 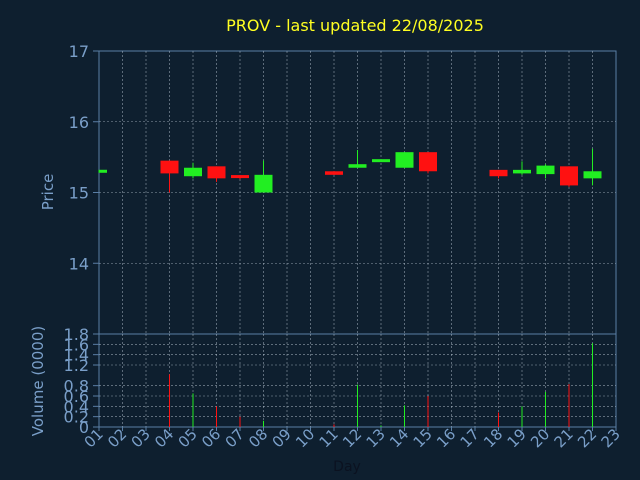 What do you see at coordinates (84, 157) in the screenshot?
I see `price-y-ticks: 14 15 16 17` at bounding box center [84, 157].